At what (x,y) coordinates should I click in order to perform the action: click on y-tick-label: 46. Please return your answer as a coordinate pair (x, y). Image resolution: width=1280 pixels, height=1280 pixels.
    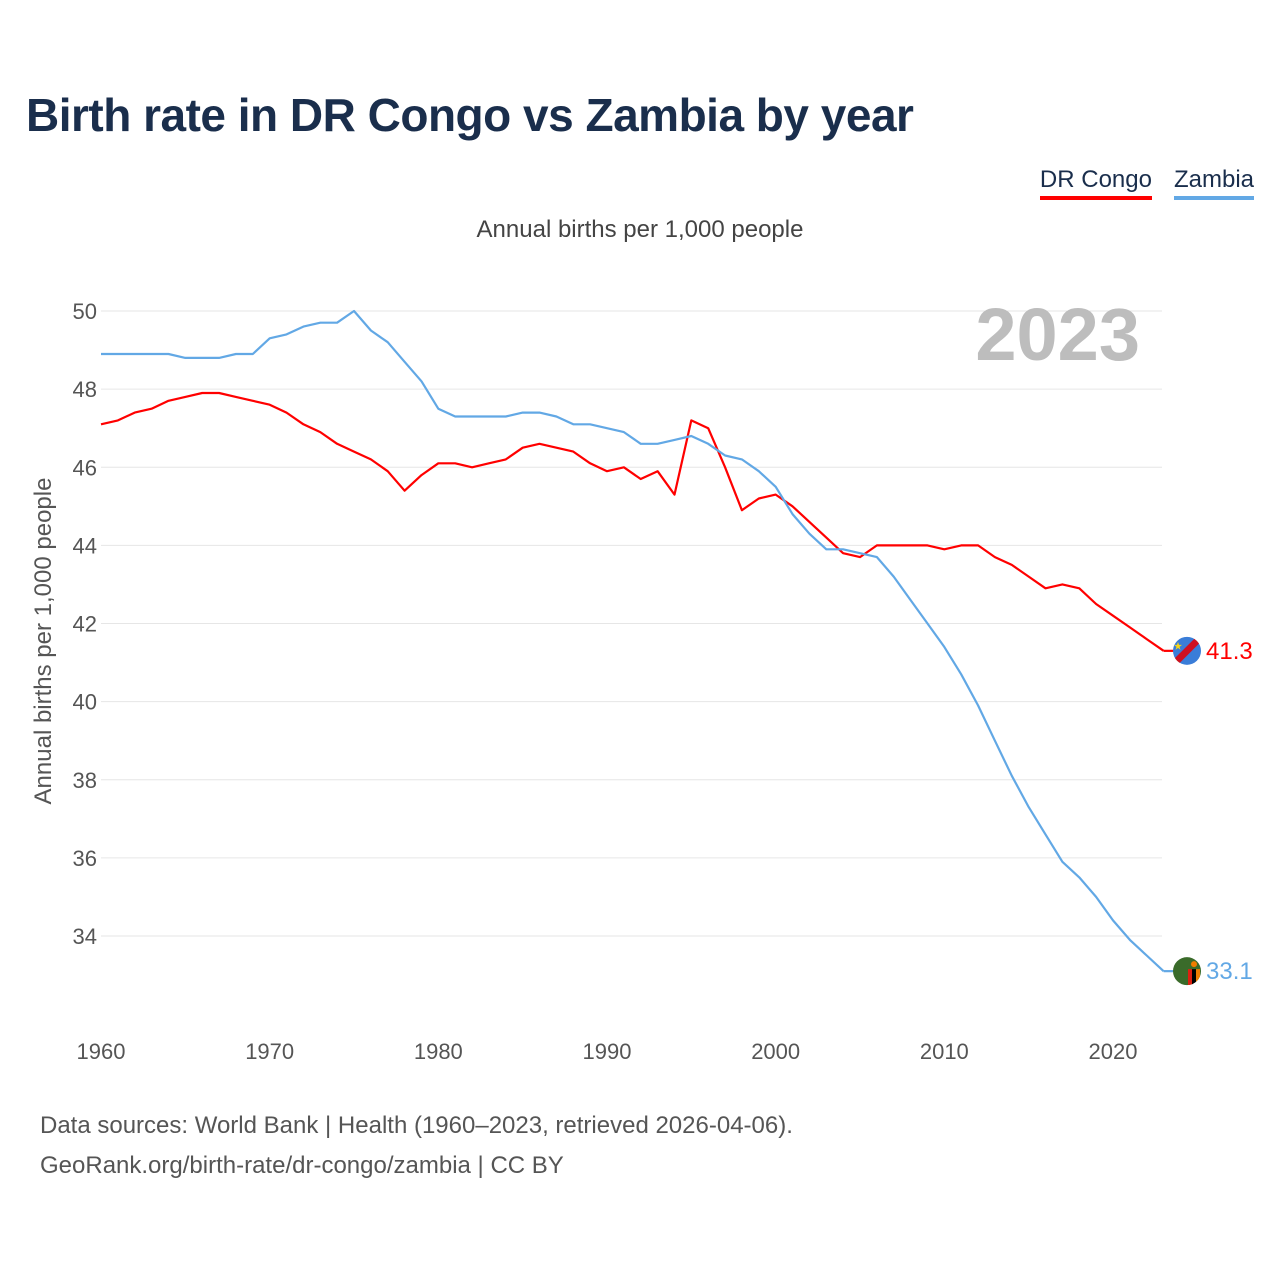
    Looking at the image, I should click on (85, 467).